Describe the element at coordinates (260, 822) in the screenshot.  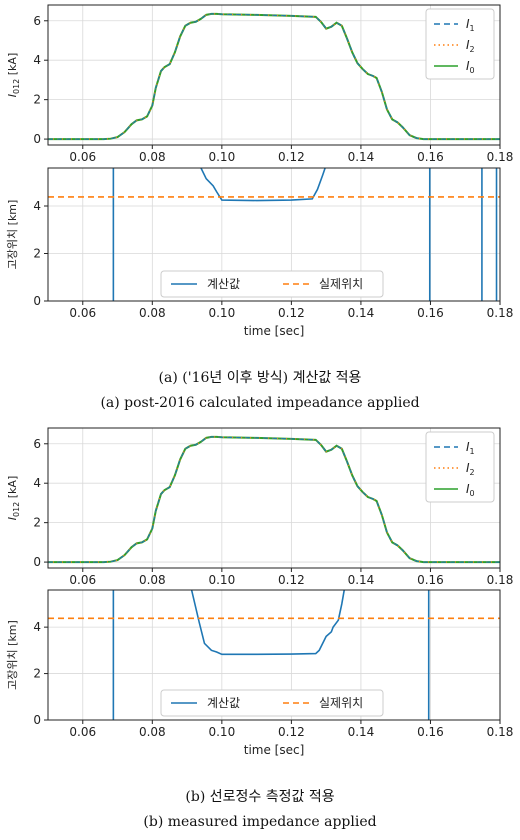
I see `caption-b-english: (b) measured impedance applied` at that location.